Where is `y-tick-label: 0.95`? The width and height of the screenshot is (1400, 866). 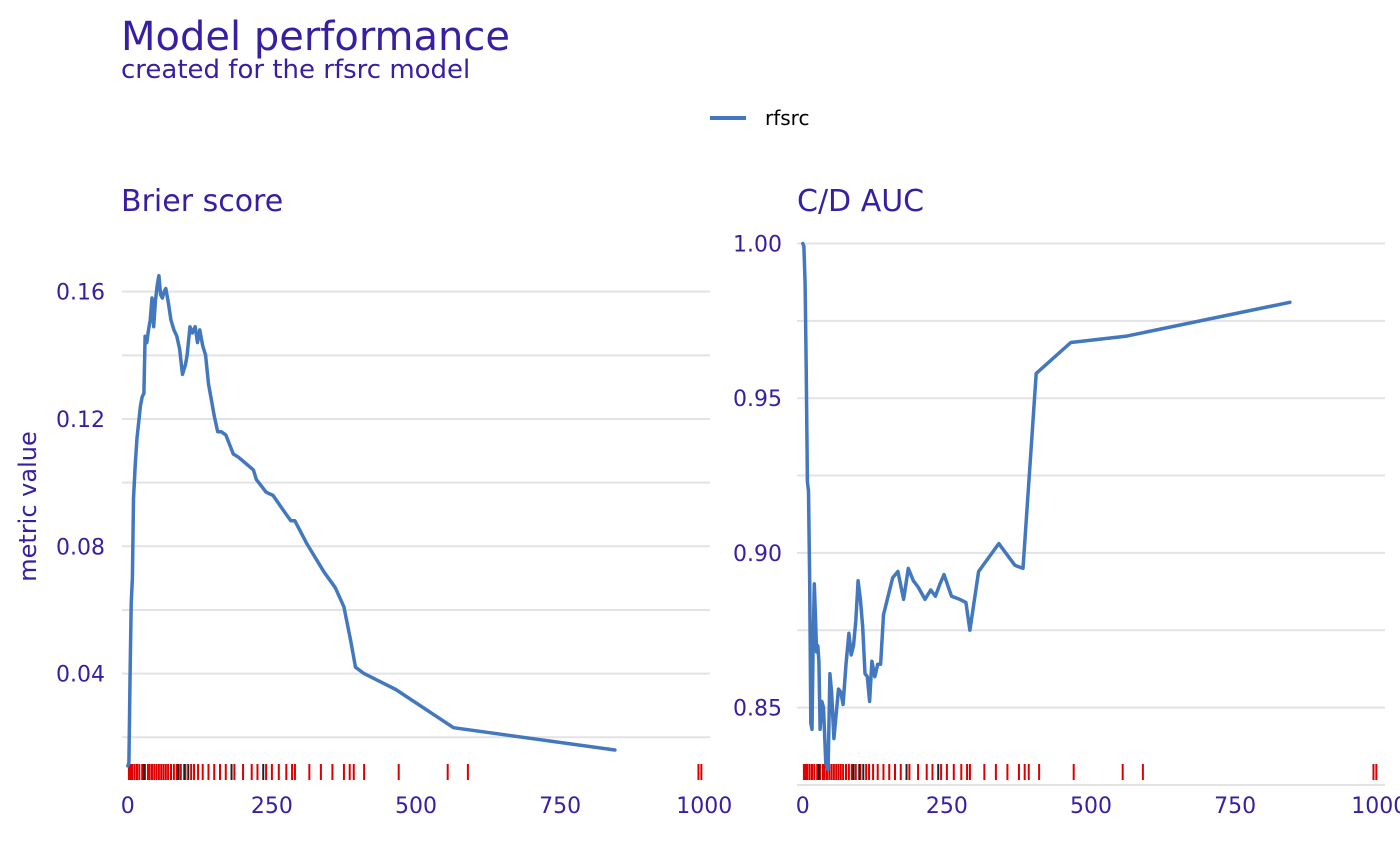
y-tick-label: 0.95 is located at coordinates (757, 399).